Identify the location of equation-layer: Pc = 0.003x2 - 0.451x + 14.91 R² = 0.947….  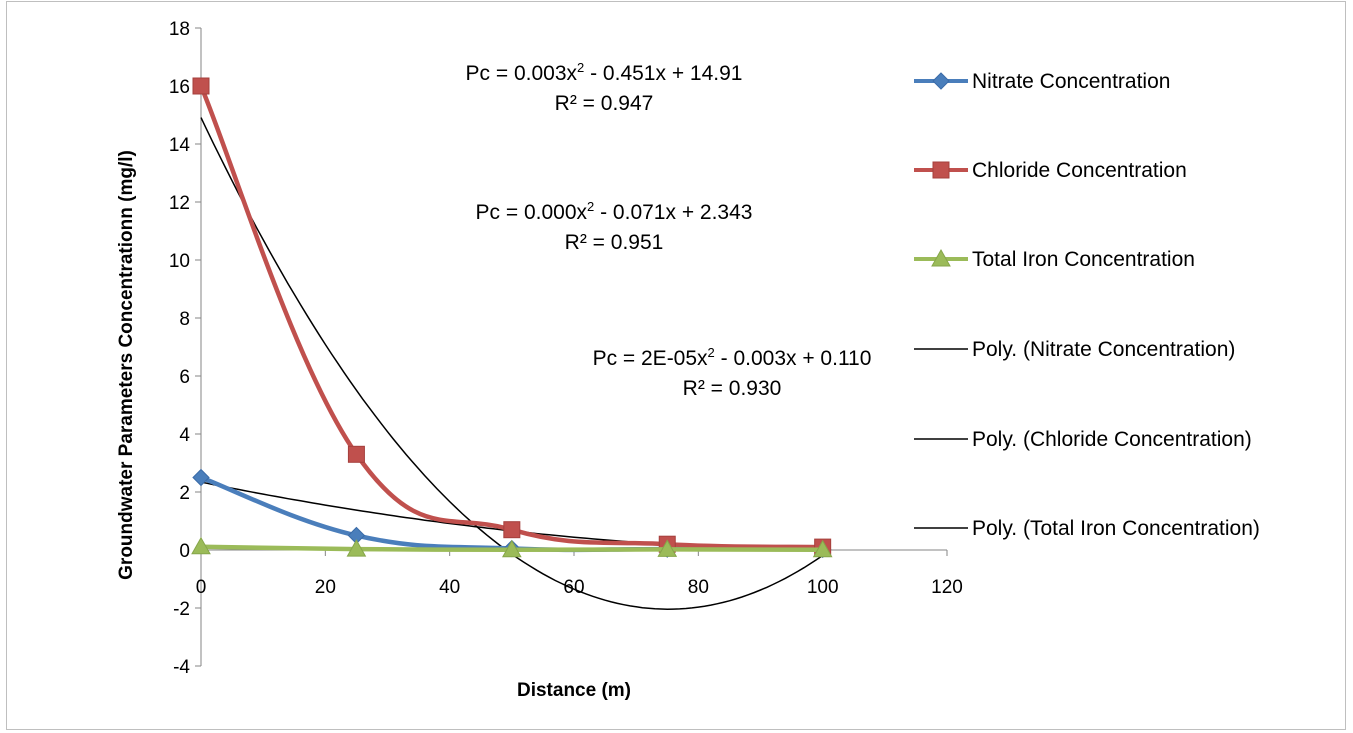
(669, 230).